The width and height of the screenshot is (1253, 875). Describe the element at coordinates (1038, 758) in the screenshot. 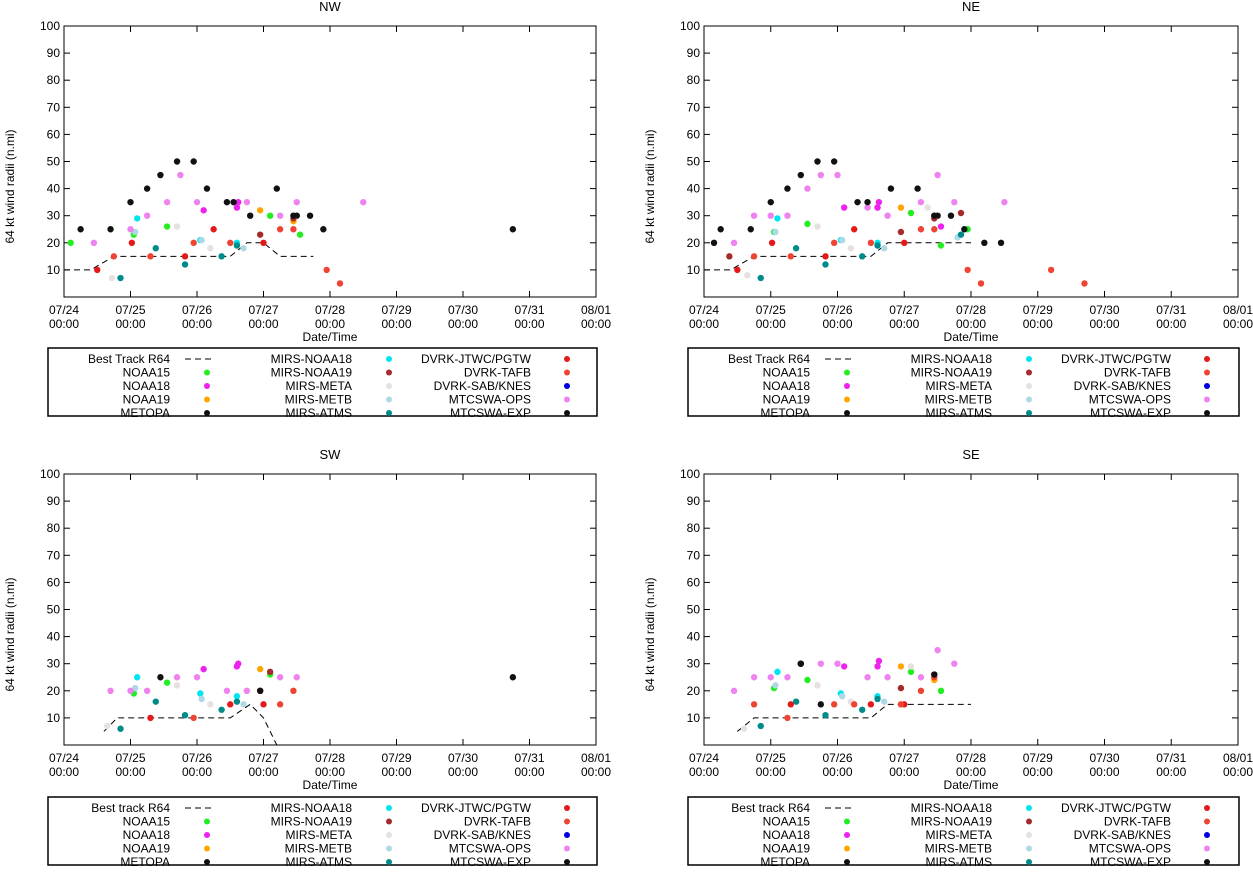

I see `chart-se-xtick-date: 07/29` at that location.